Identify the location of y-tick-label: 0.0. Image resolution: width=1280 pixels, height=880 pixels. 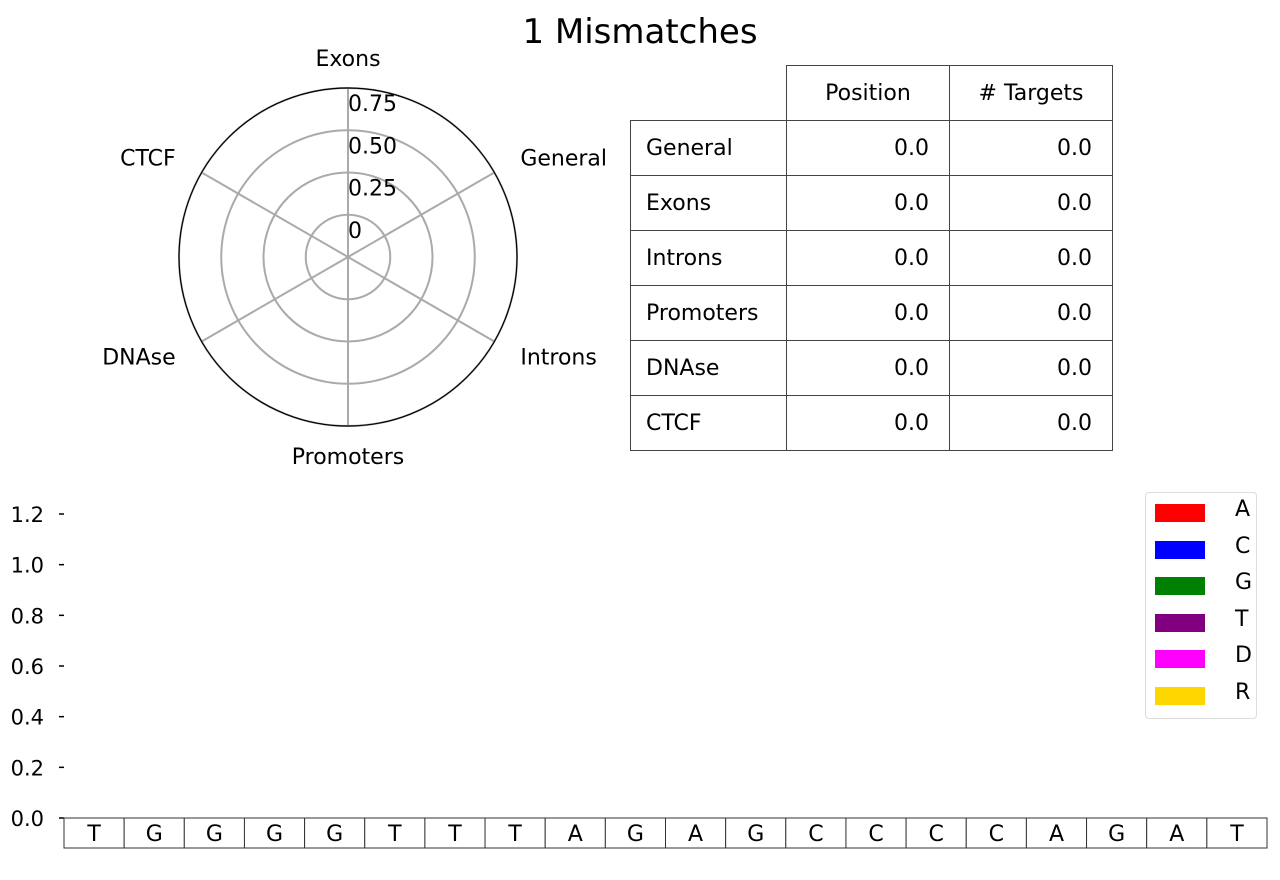
(27, 819).